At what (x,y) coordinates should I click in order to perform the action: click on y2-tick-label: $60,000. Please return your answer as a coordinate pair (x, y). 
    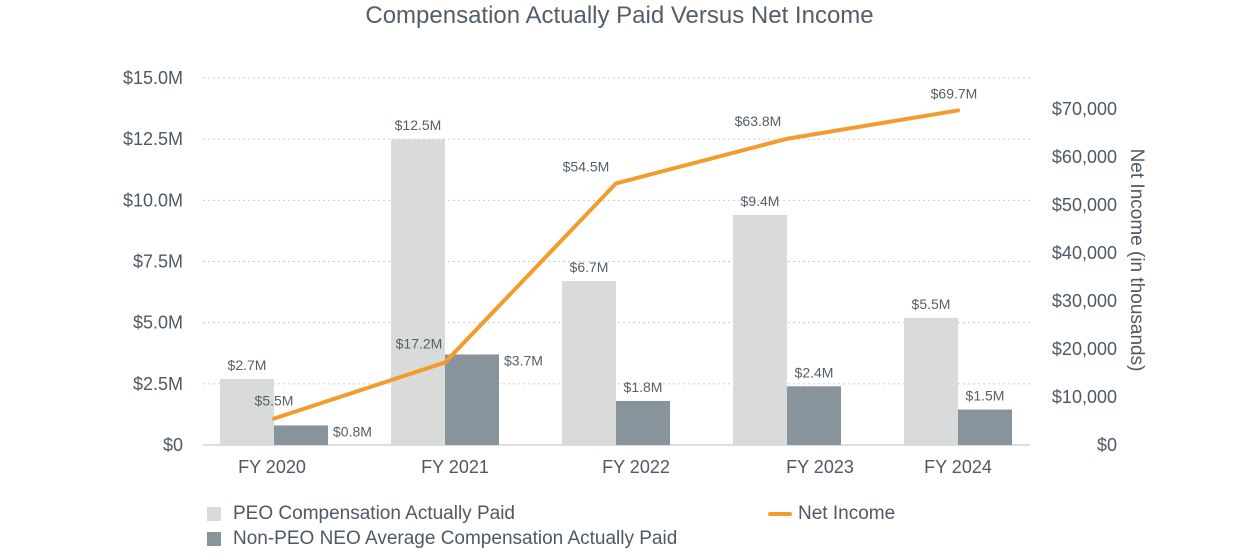
    Looking at the image, I should click on (1084, 157).